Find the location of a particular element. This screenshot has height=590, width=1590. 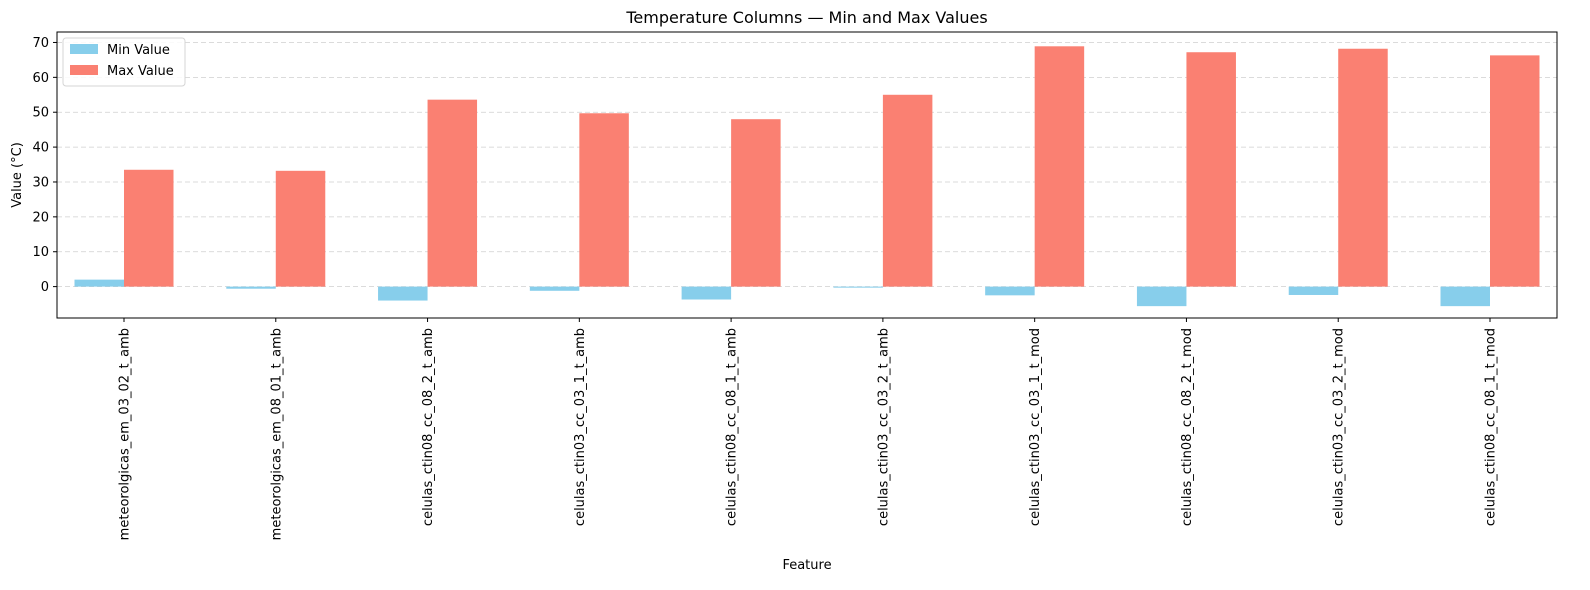

chart-title: Temperature Columns — Min and Max Values is located at coordinates (806, 17).